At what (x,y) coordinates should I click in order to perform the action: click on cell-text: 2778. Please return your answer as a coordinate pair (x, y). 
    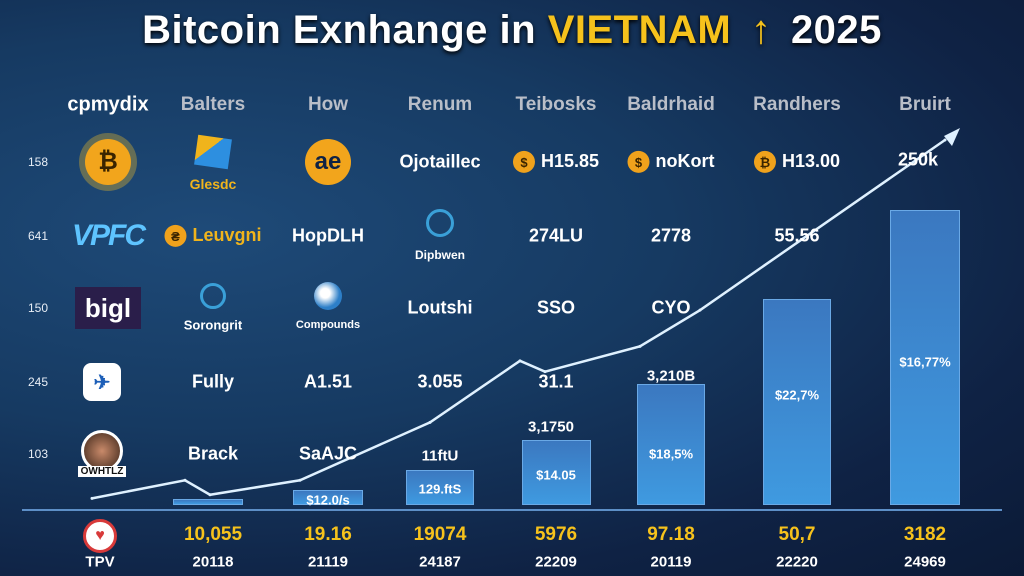
    Looking at the image, I should click on (671, 235).